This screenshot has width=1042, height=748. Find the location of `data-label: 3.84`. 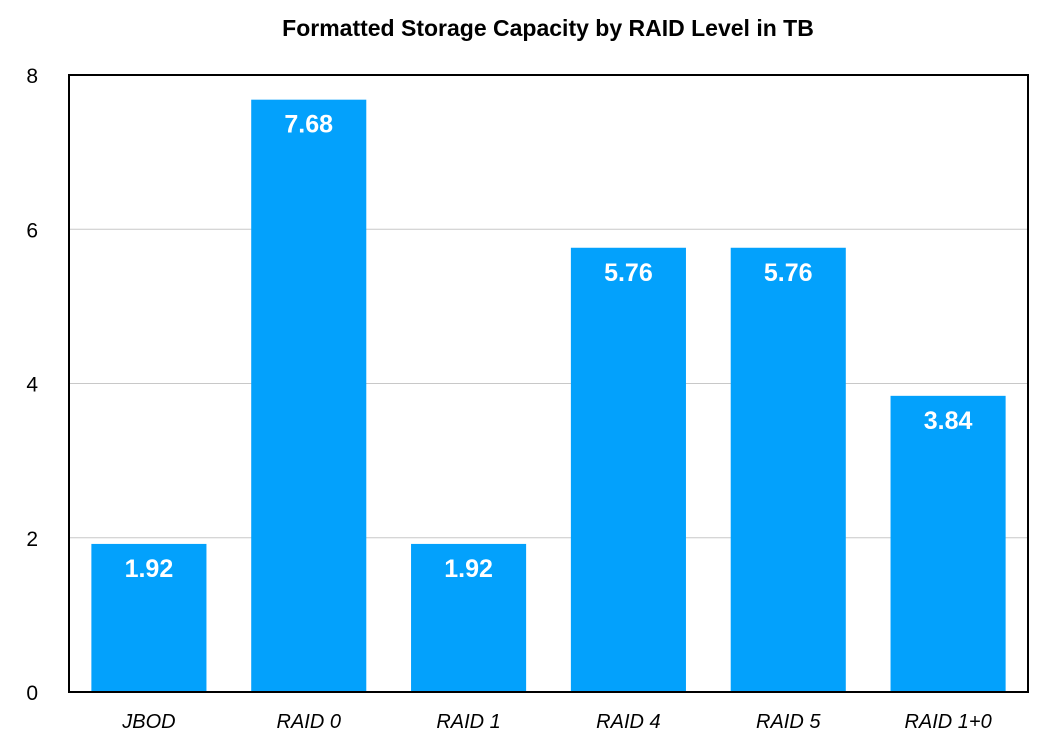

data-label: 3.84 is located at coordinates (948, 421).